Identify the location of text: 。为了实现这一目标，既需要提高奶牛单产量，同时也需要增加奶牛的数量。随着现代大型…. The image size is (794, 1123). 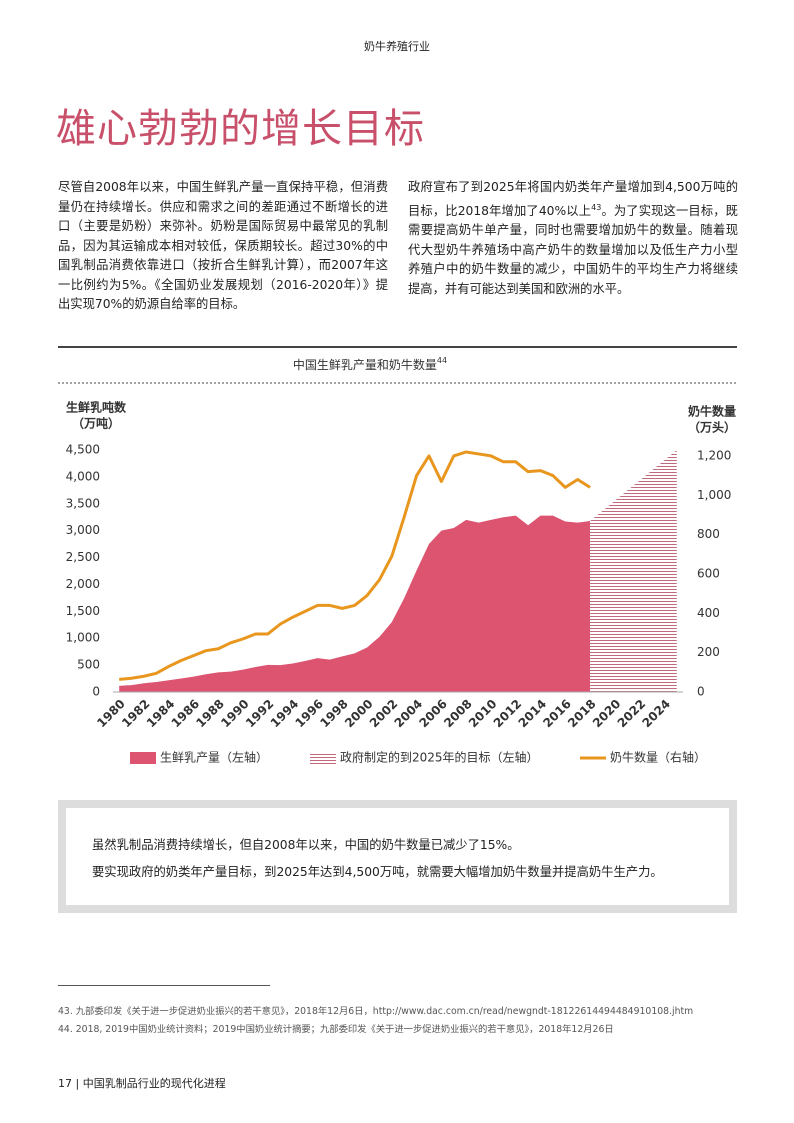
(573, 249).